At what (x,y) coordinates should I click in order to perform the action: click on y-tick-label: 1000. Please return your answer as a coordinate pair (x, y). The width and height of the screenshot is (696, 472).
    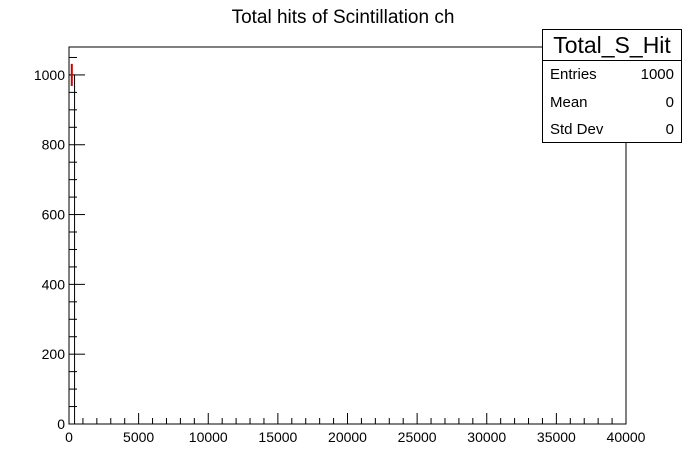
    Looking at the image, I should click on (49, 75).